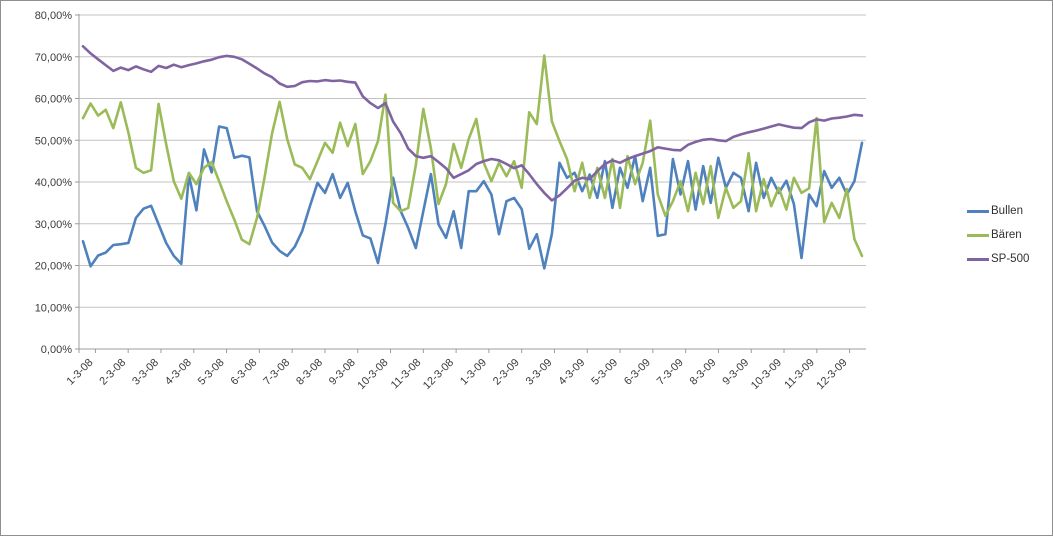 Image resolution: width=1053 pixels, height=536 pixels. What do you see at coordinates (670, 372) in the screenshot?
I see `x-axis-label: 7-3-09` at bounding box center [670, 372].